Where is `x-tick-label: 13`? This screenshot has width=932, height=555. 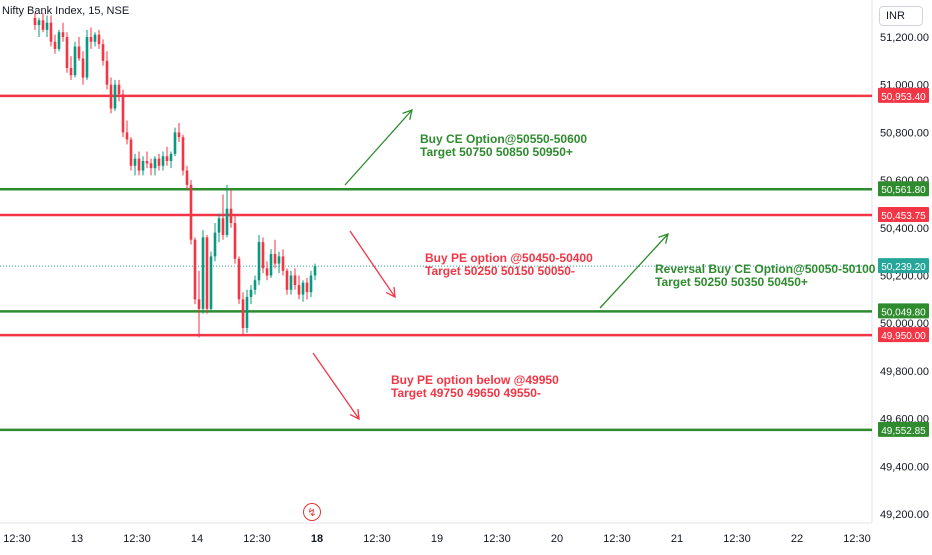 x-tick-label: 13 is located at coordinates (77, 539).